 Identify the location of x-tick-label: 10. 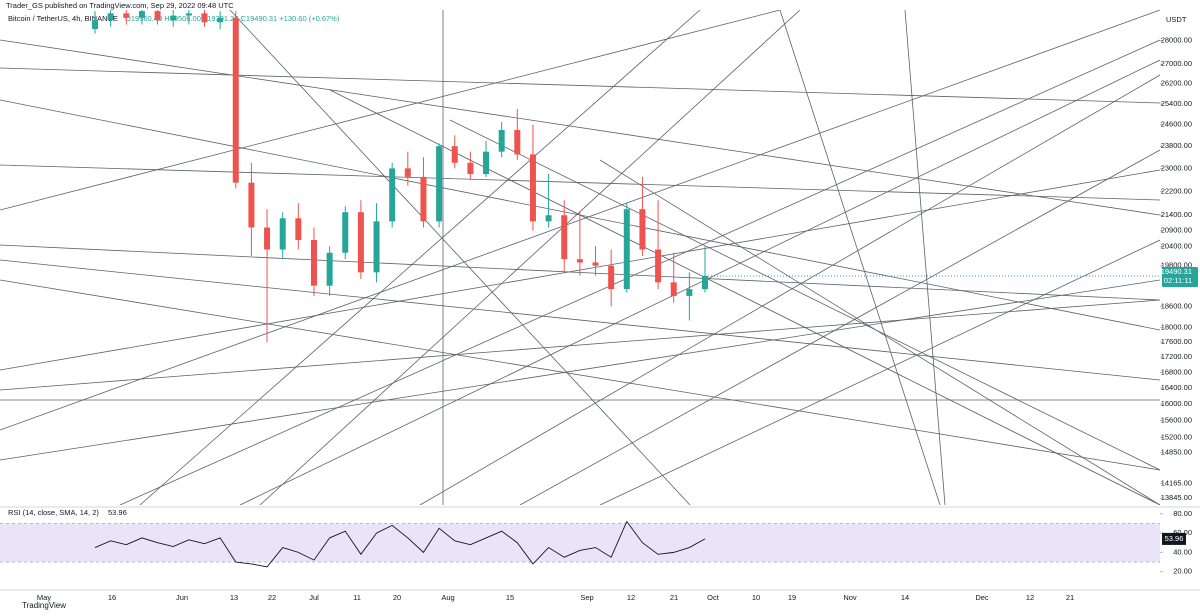
(756, 597).